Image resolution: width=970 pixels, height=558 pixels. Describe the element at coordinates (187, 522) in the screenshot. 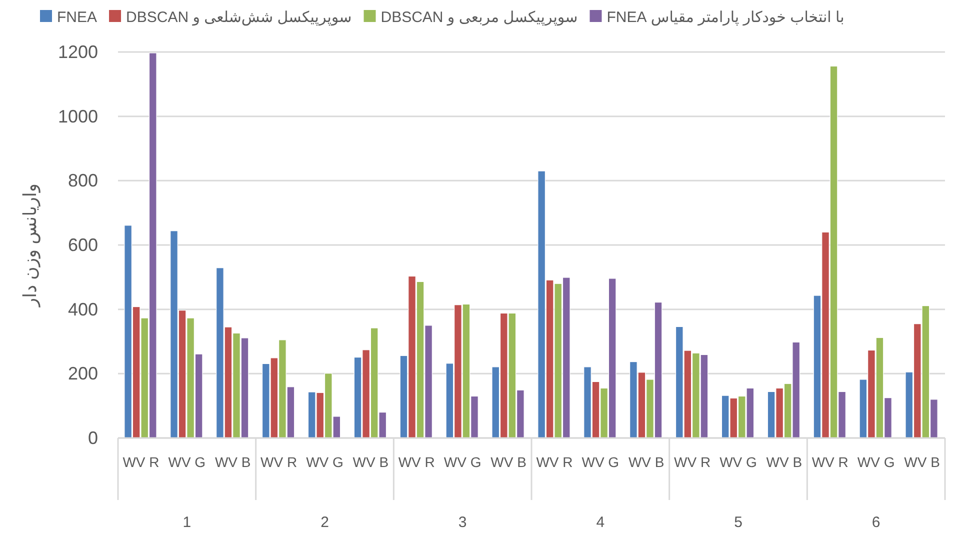

I see `text: 1` at that location.